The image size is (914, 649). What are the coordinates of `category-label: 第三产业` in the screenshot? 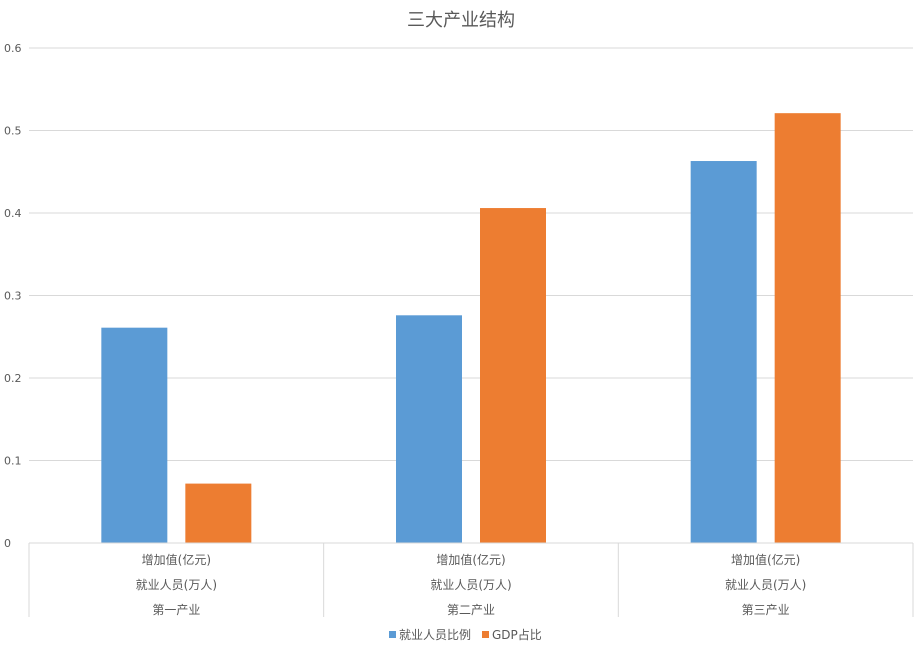 It's located at (766, 610).